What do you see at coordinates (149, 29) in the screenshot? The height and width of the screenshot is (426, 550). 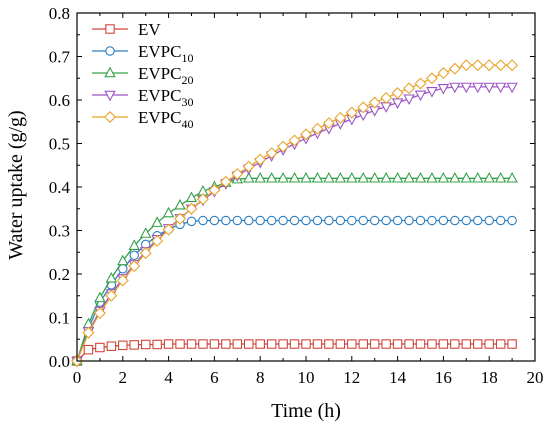 I see `legend-label-base: EV` at bounding box center [149, 29].